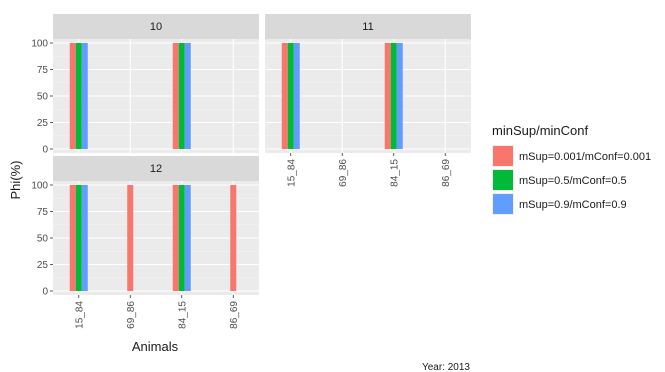  Describe the element at coordinates (573, 205) in the screenshot. I see `legend-label: mSup=0.9/mConf=0.9` at that location.